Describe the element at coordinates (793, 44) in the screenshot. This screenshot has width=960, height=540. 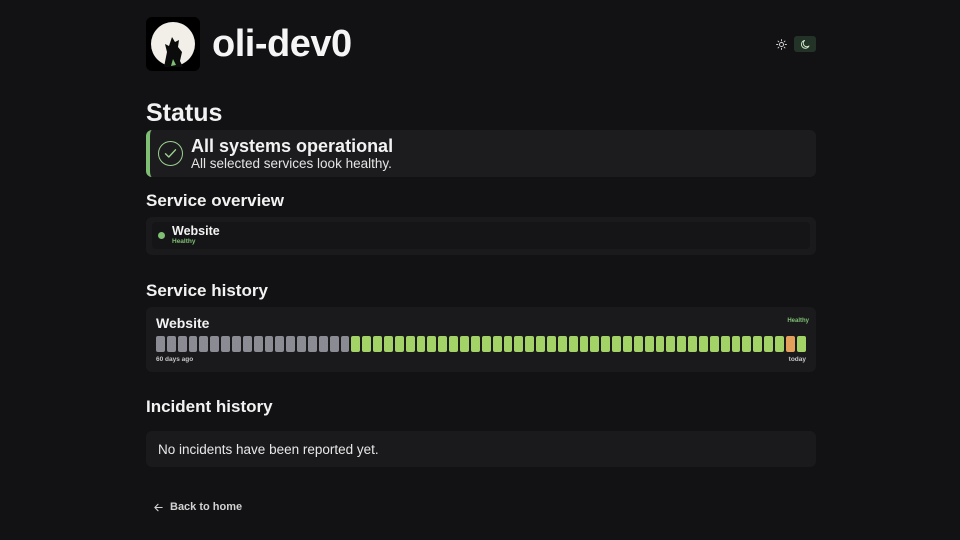
I see `theme-toggle-group` at that location.